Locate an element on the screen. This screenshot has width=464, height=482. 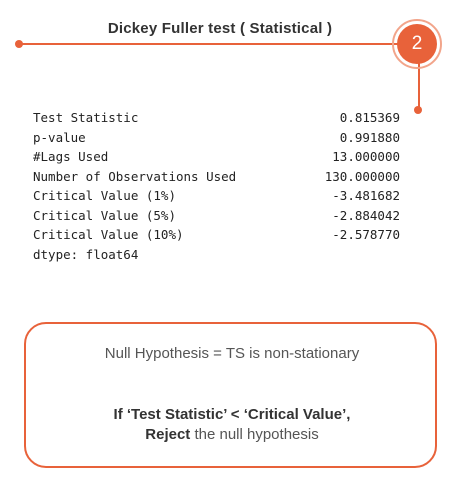
result-label: Critical Value (1%) is located at coordinates (104, 195).